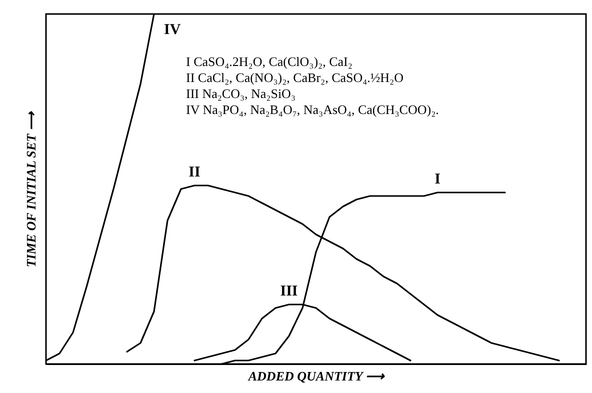 The image size is (592, 393). I want to click on series-label: IV, so click(172, 30).